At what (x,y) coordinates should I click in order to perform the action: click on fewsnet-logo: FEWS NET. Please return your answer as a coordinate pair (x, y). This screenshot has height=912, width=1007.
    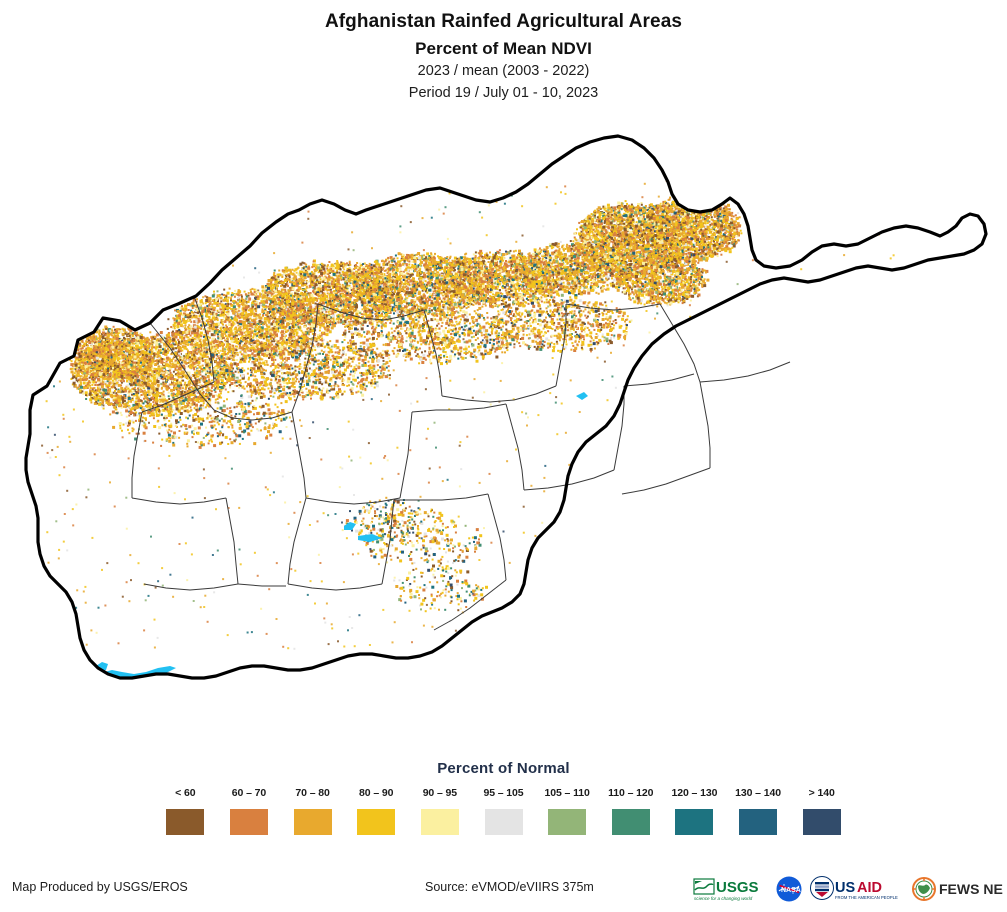
    Looking at the image, I should click on (957, 889).